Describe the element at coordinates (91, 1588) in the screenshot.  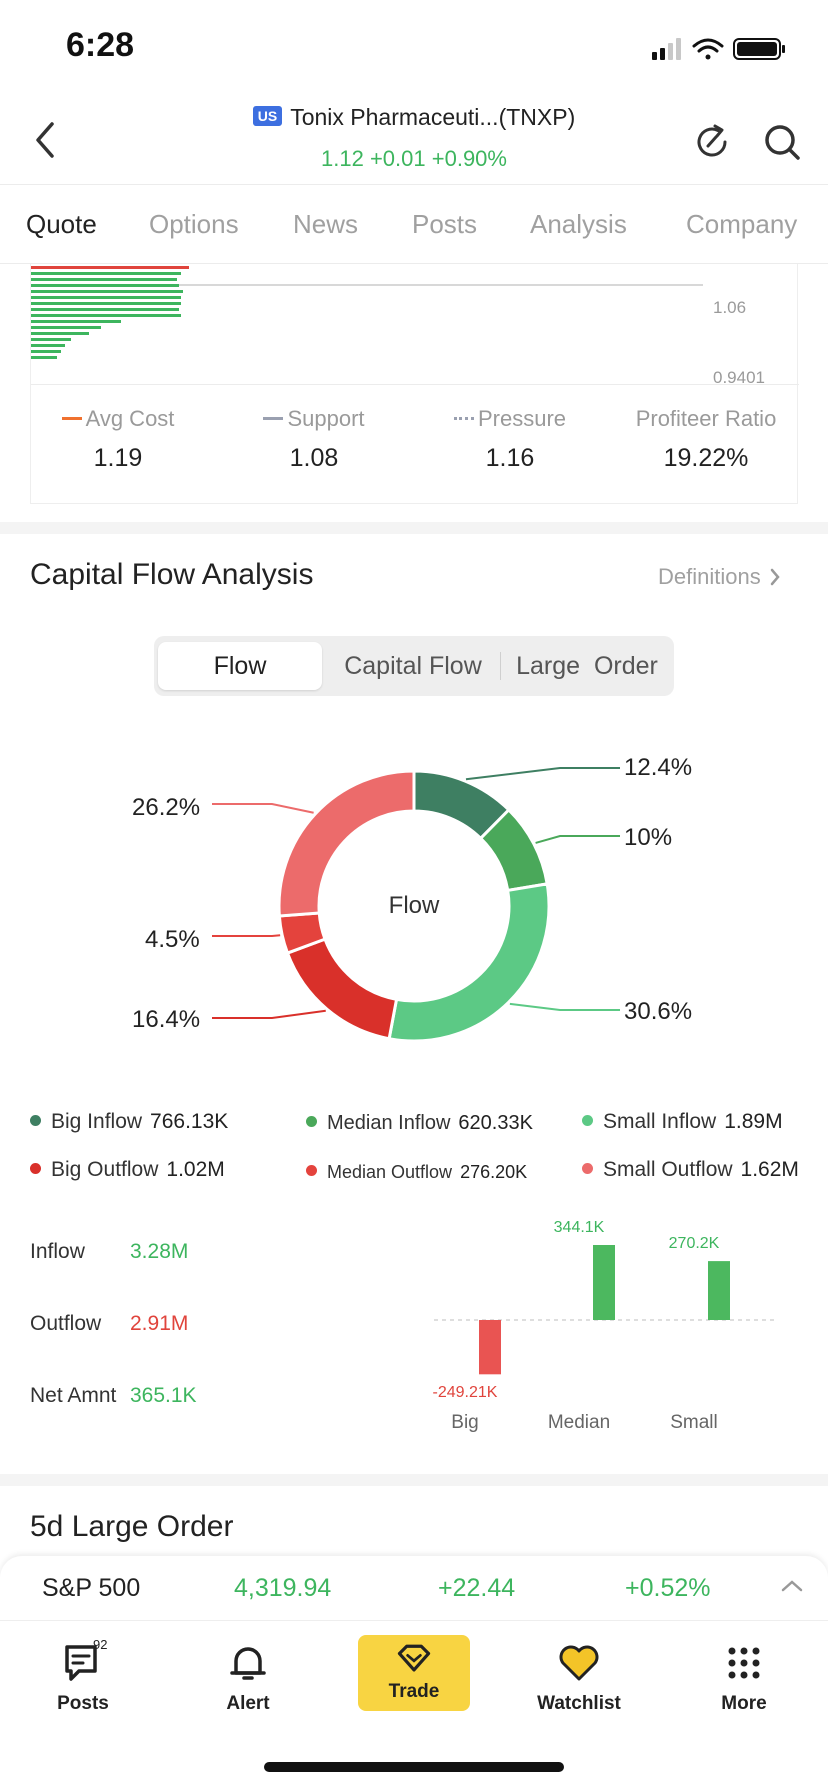
I see `index-name: S&P 500` at that location.